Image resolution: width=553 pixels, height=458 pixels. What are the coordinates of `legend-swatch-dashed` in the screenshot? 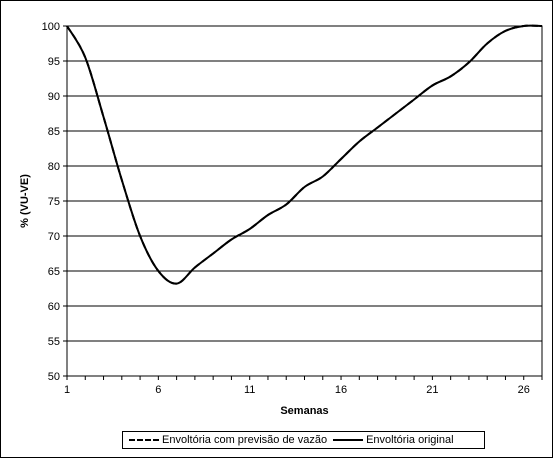 It's located at (144, 440).